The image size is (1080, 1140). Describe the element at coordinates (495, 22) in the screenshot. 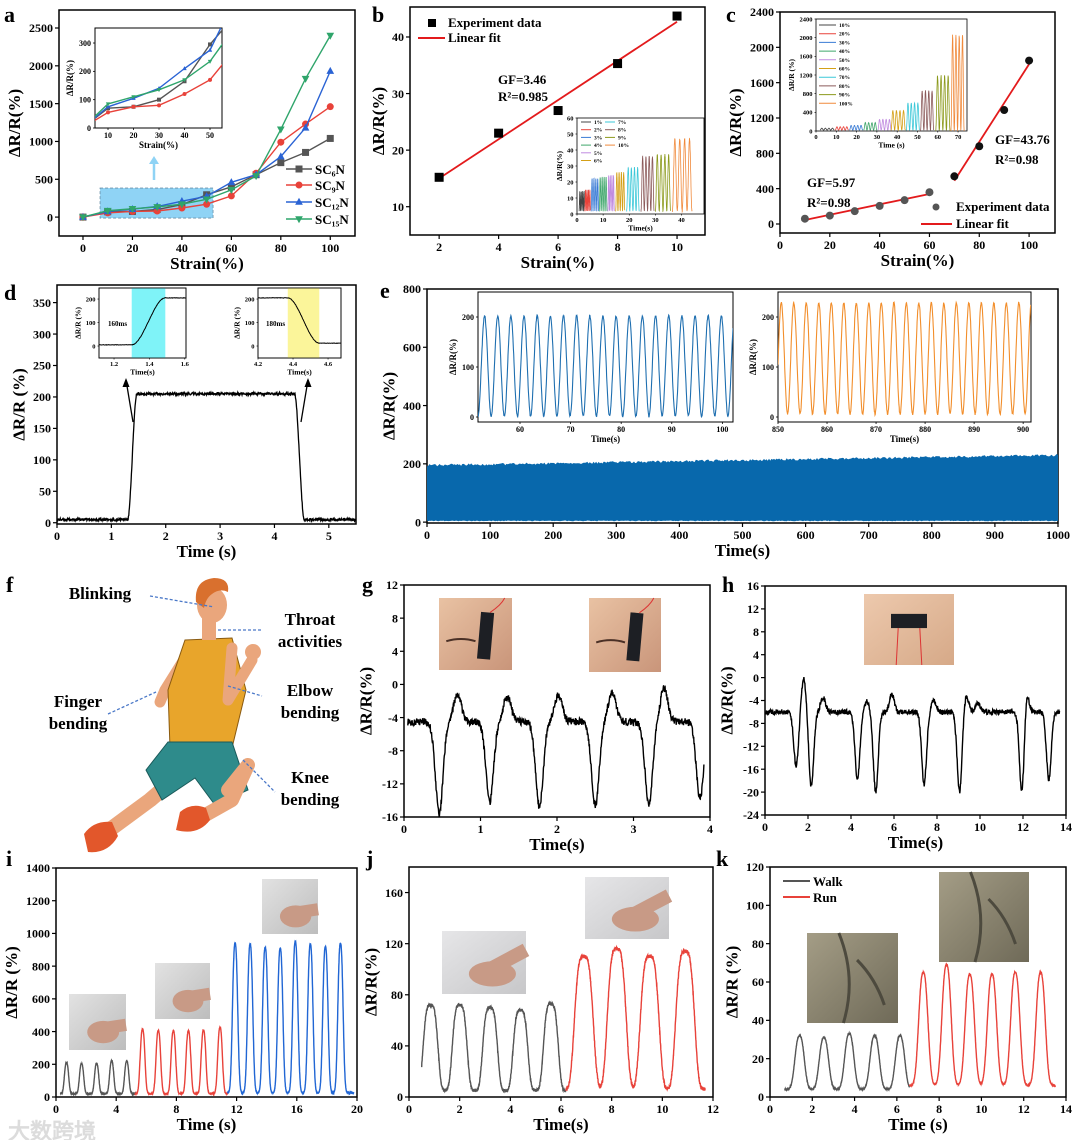

I see `legend-label: Experiment data` at that location.